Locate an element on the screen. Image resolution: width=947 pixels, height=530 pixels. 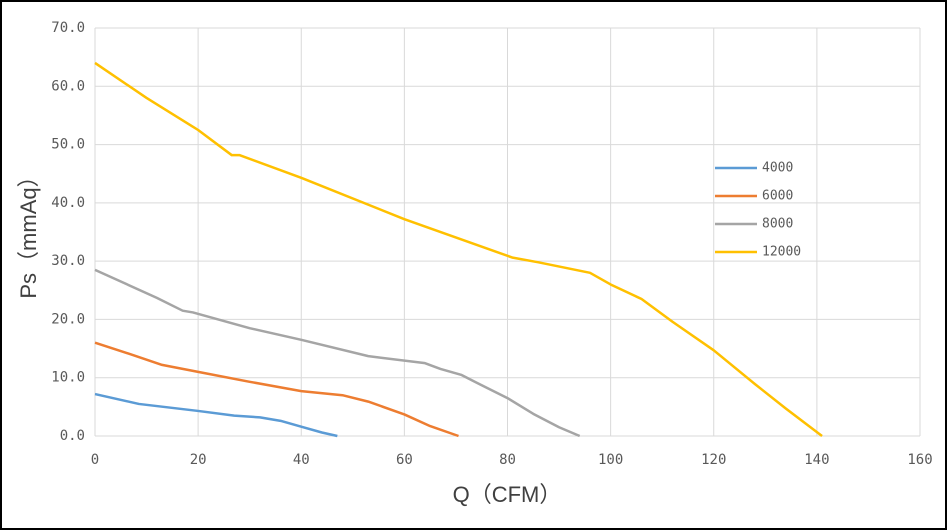
legend-label: 12000 is located at coordinates (781, 252).